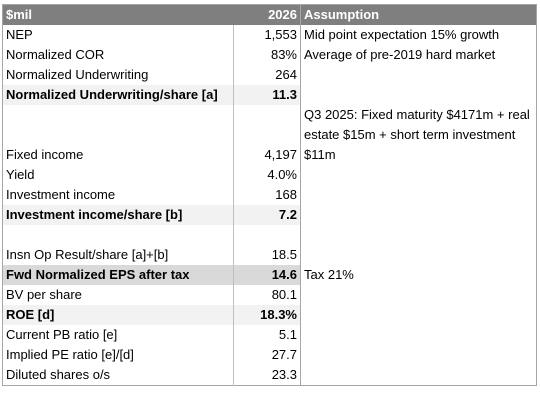 Image resolution: width=540 pixels, height=410 pixels. What do you see at coordinates (267, 375) in the screenshot?
I see `row-value: 23.3` at bounding box center [267, 375].